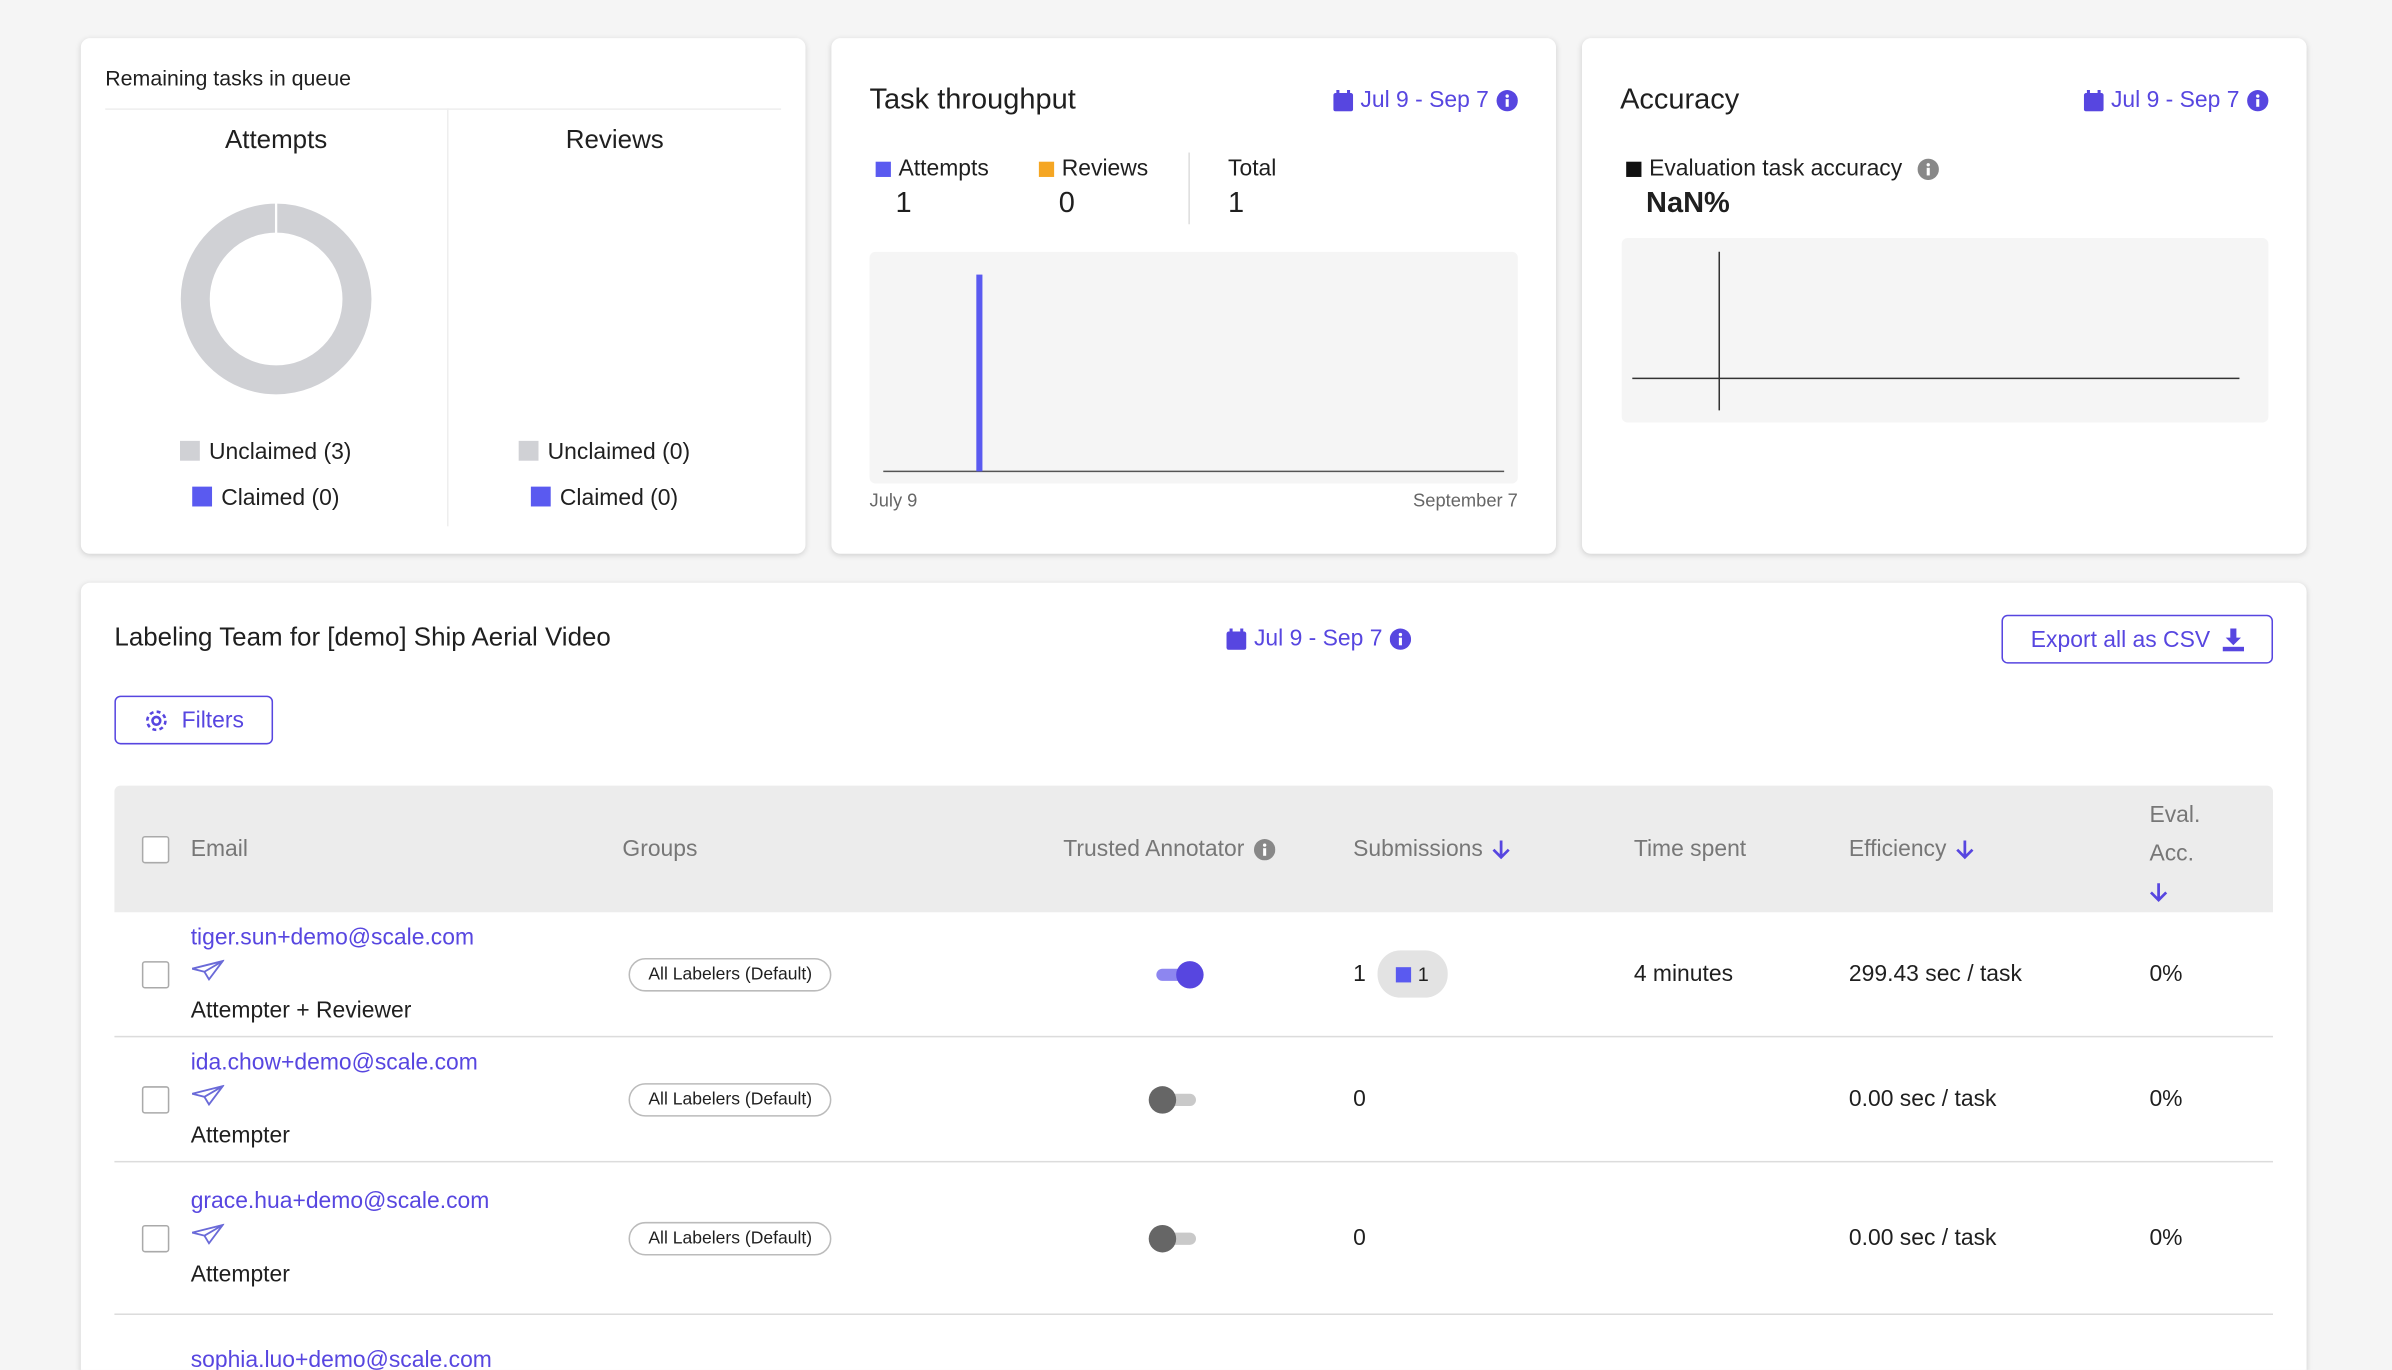 The height and width of the screenshot is (1370, 2392). I want to click on legend-label: Unclaimed (3), so click(280, 452).